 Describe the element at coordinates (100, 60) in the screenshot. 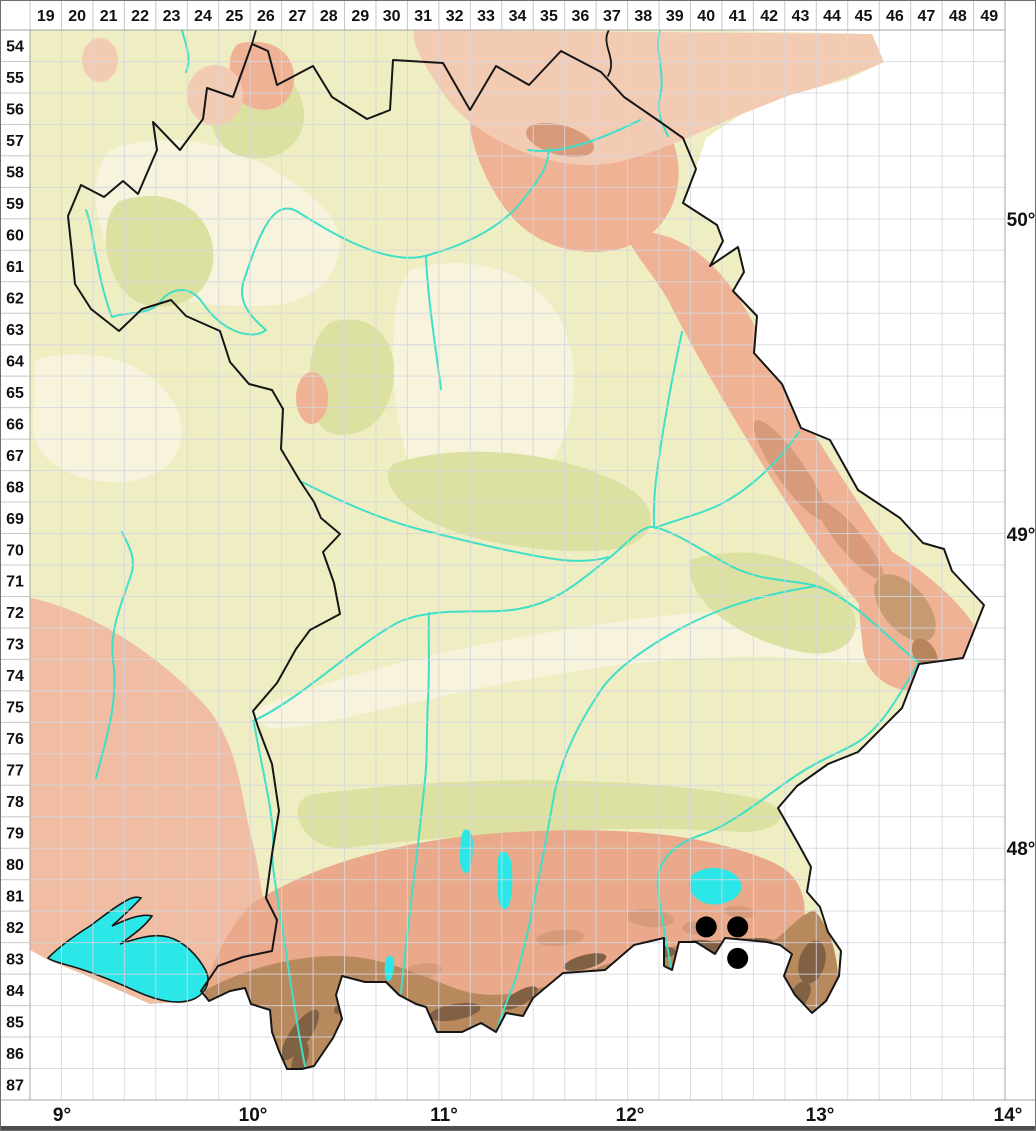

I see `terrain-nw-outside-spot1` at that location.